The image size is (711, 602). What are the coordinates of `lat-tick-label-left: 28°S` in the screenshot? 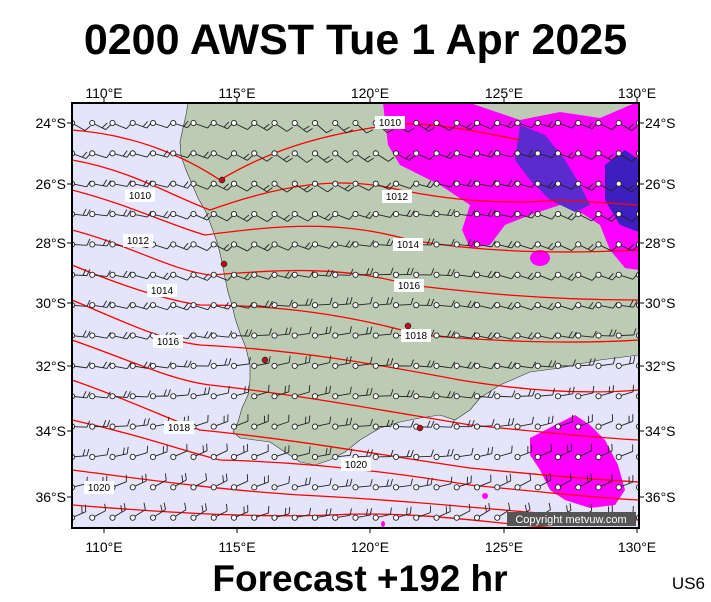 It's located at (50, 243).